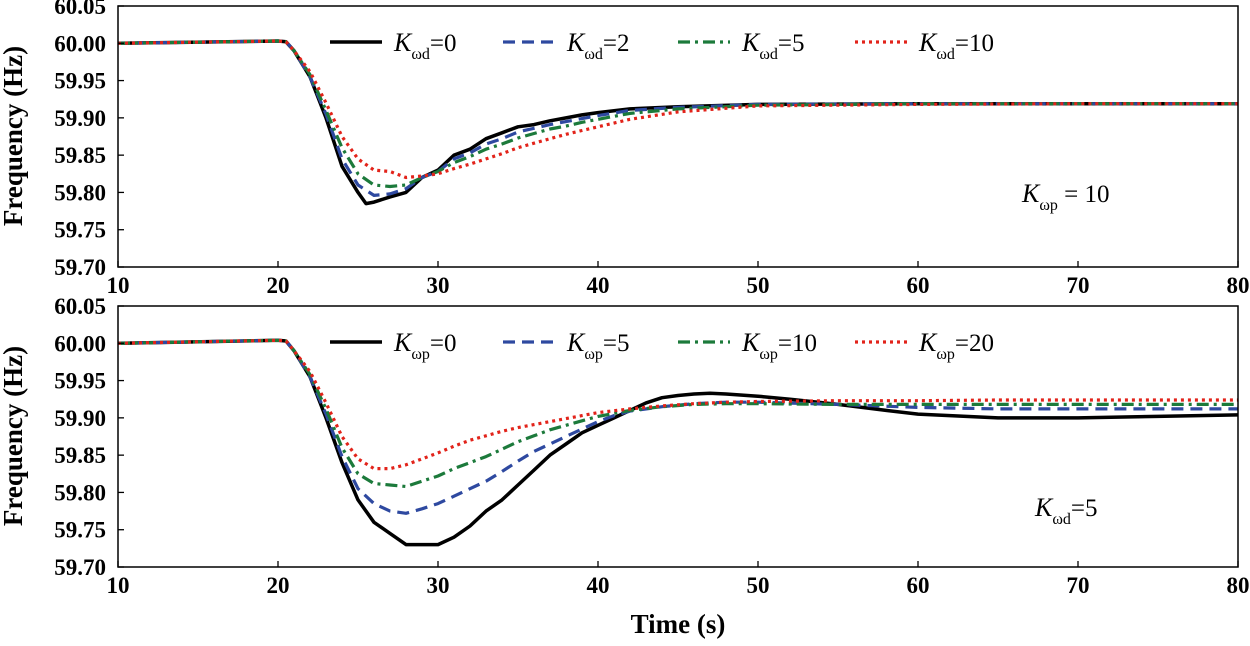 This screenshot has width=1250, height=646. What do you see at coordinates (424, 345) in the screenshot?
I see `legend-label: Kωp=0` at bounding box center [424, 345].